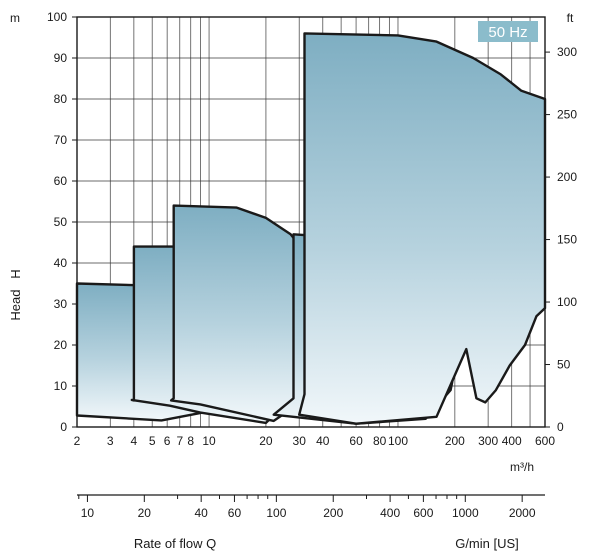 This screenshot has width=603, height=555. What do you see at coordinates (567, 115) in the screenshot?
I see `y-right-tick-label: 250` at bounding box center [567, 115].